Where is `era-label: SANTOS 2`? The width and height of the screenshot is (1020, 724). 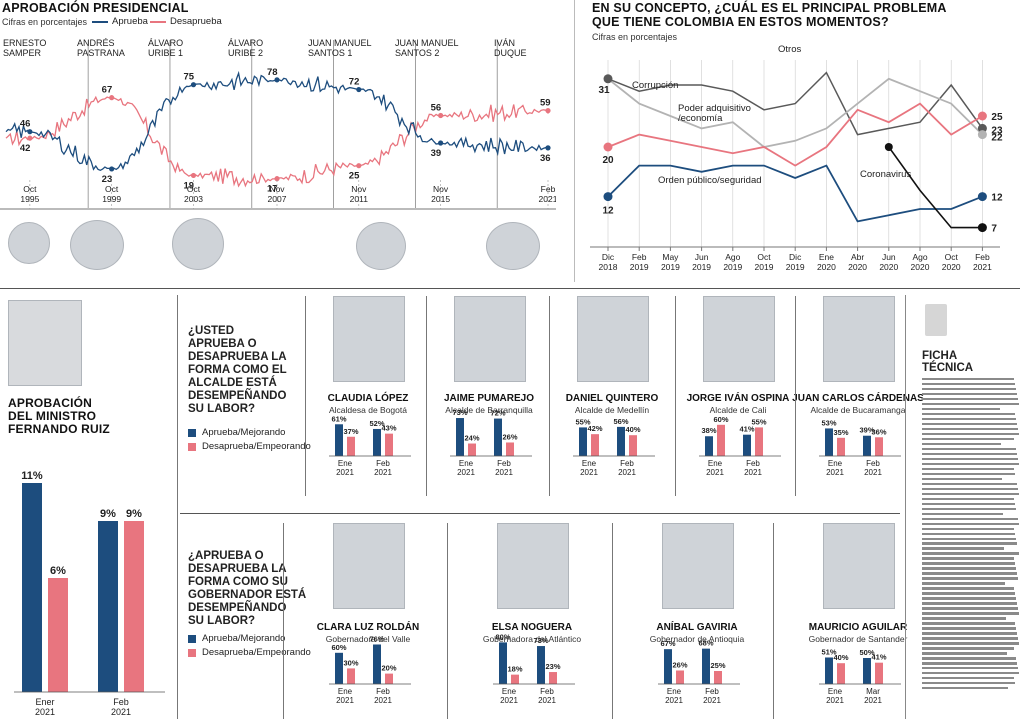 era-label: SANTOS 2 is located at coordinates (417, 53).